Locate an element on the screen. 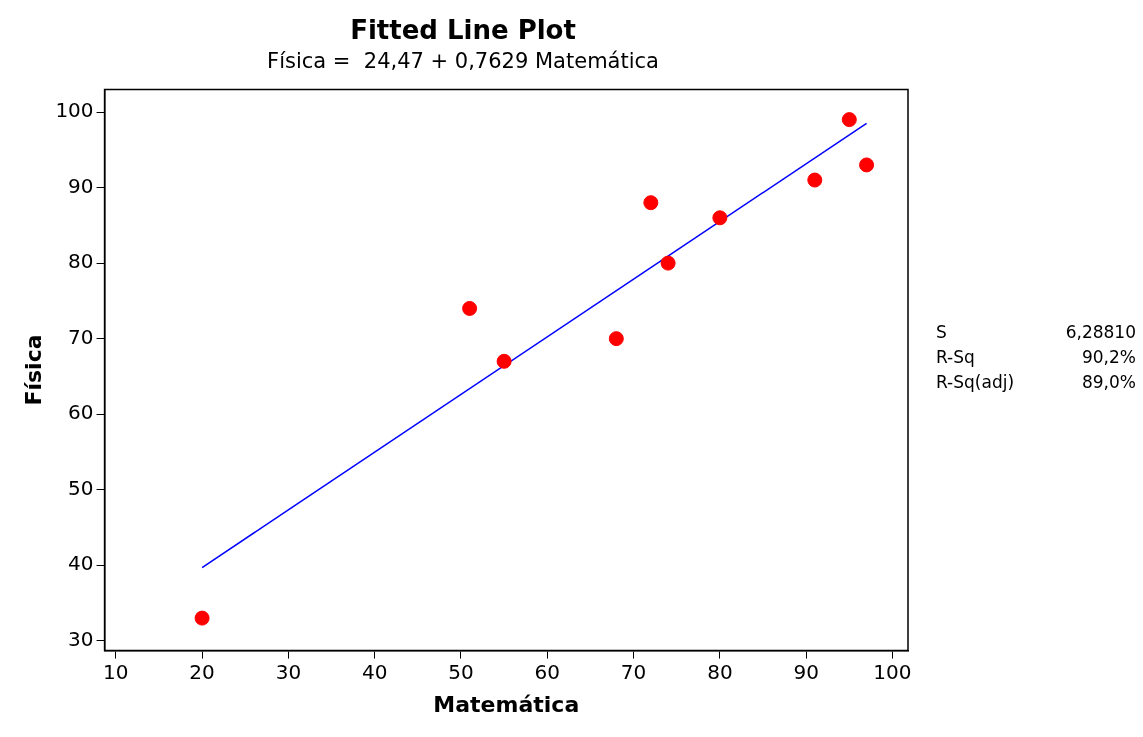 The width and height of the screenshot is (1143, 737). text: R-Sq 90,2% is located at coordinates (1036, 357).